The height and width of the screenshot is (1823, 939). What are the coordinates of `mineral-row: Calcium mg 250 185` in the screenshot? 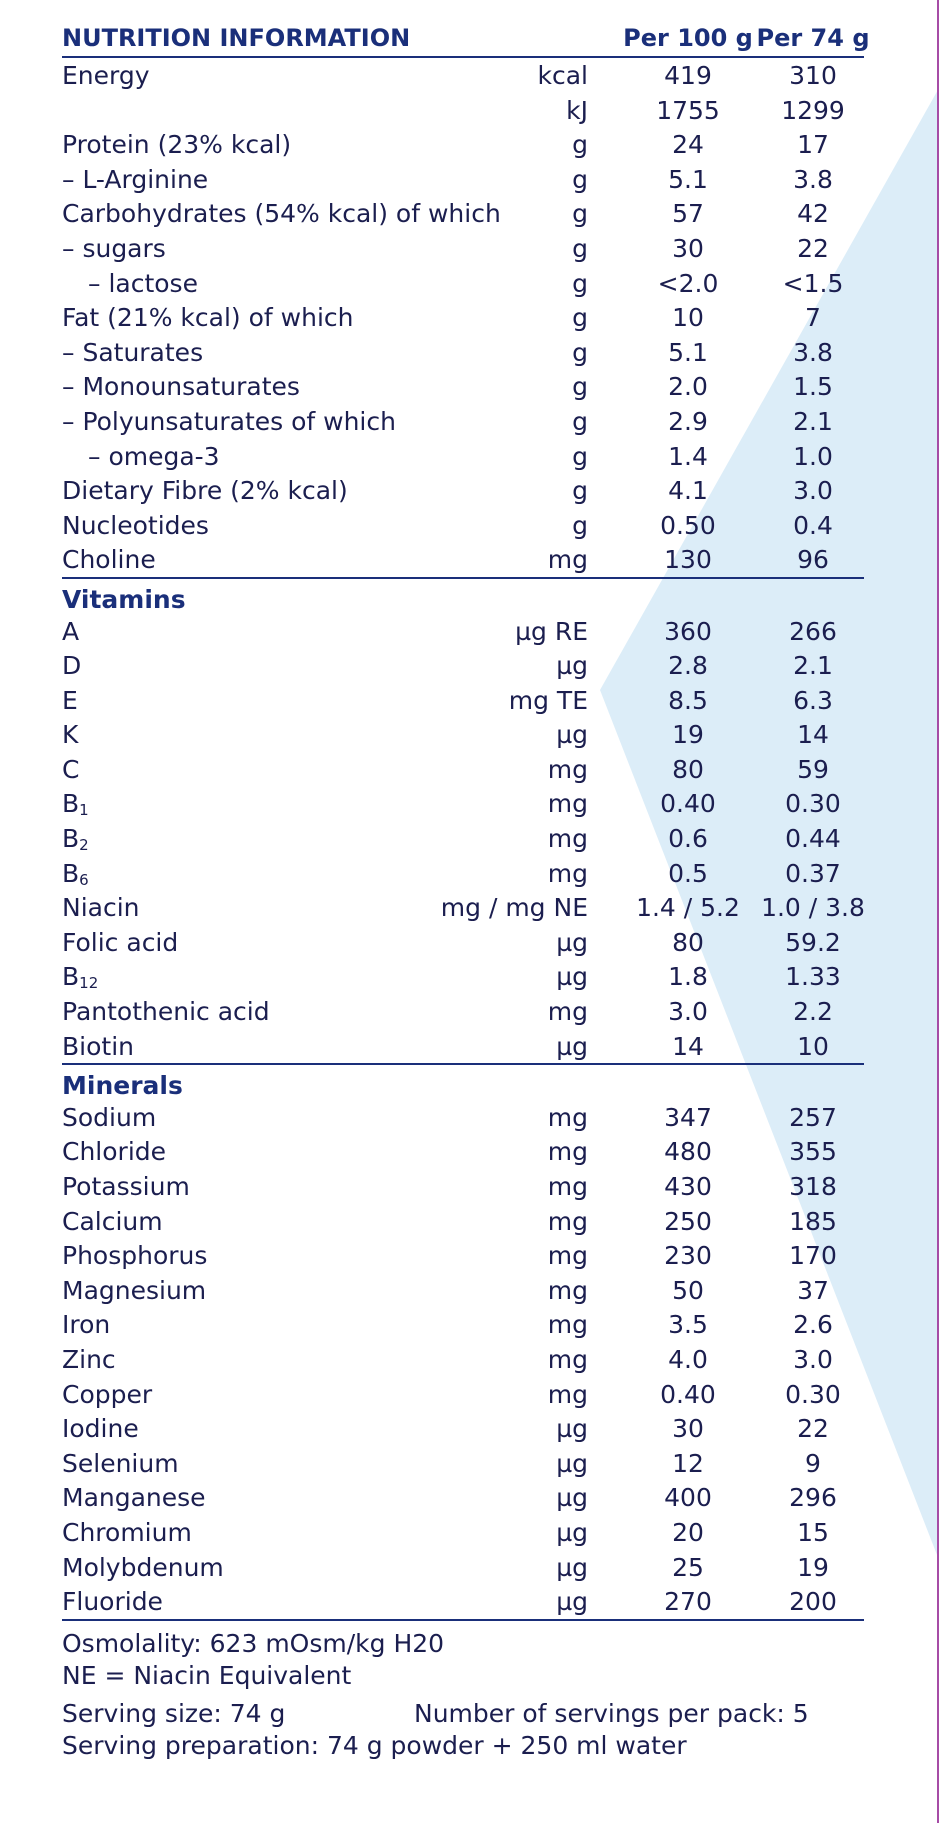 It's located at (463, 1221).